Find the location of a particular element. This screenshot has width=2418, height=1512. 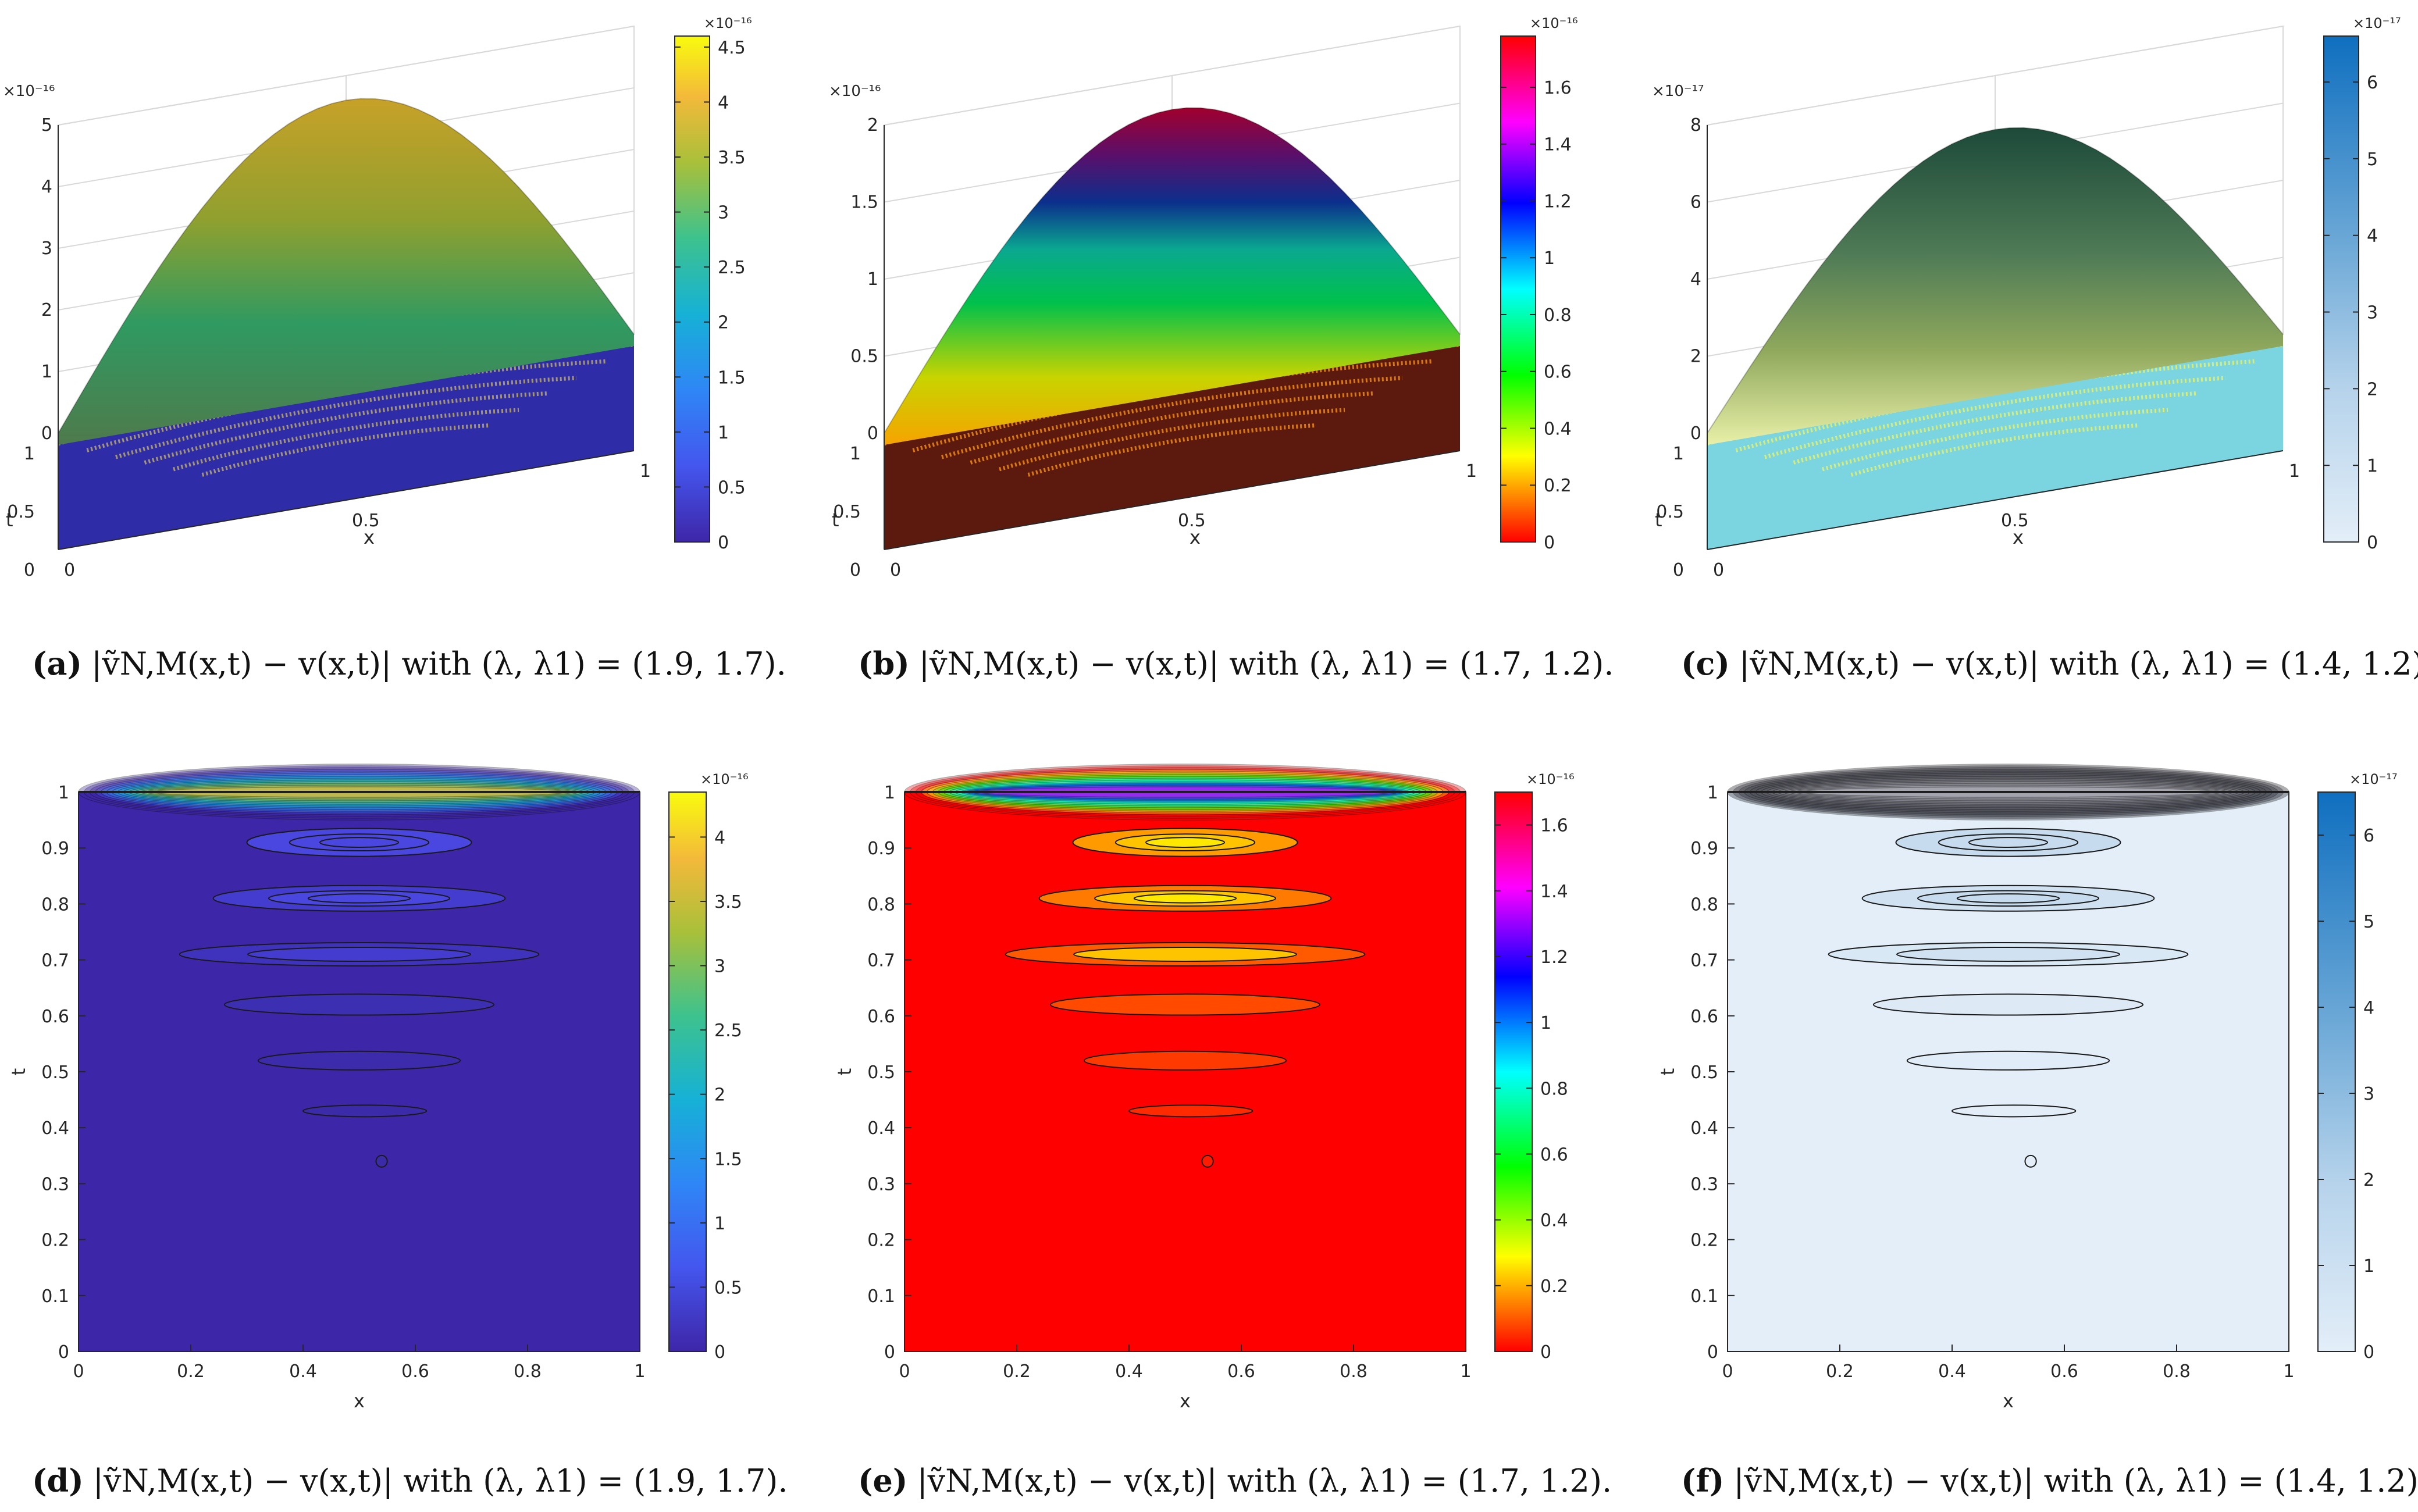

caption-label: (d) is located at coordinates (58, 1481).